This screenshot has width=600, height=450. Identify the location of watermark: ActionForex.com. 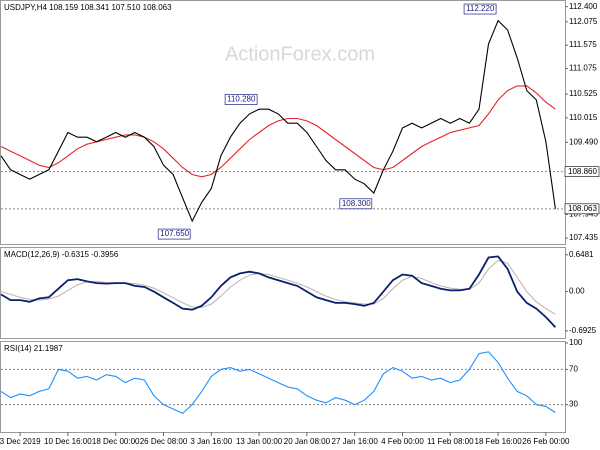
(300, 54).